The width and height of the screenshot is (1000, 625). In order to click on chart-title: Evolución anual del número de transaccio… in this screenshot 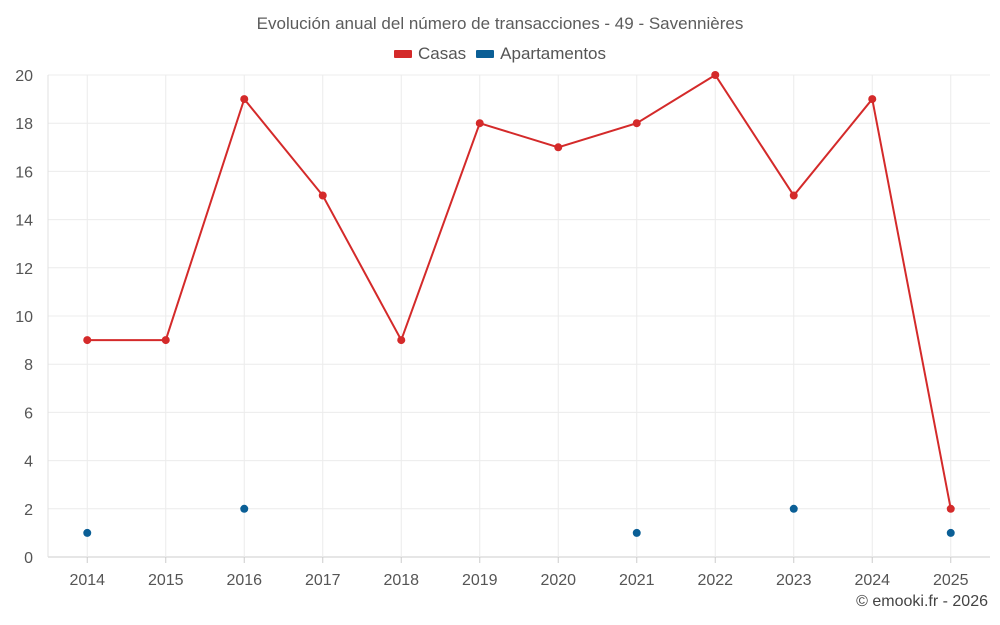, I will do `click(500, 23)`.